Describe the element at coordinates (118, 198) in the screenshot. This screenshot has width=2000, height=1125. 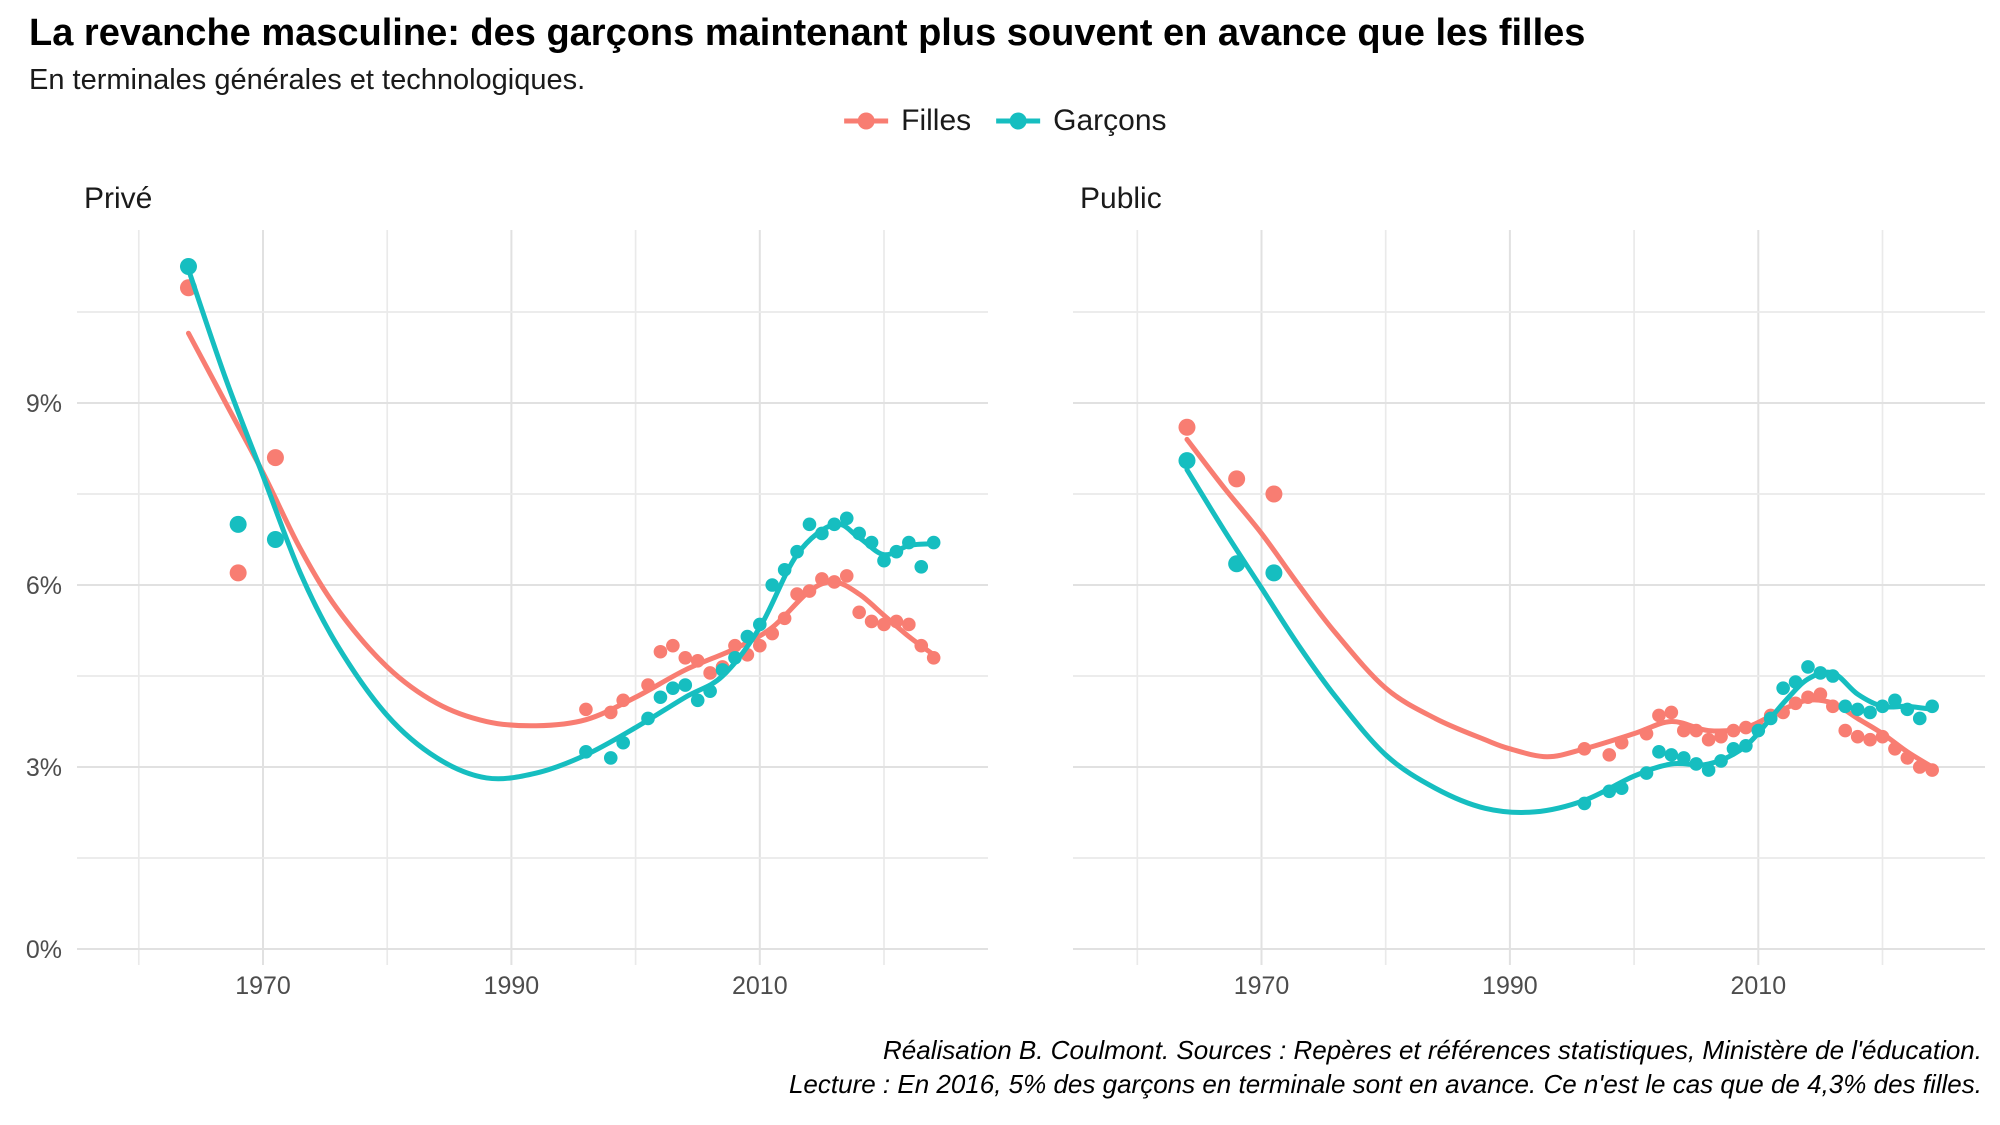
I see `facet-strip-prive: Privé` at that location.